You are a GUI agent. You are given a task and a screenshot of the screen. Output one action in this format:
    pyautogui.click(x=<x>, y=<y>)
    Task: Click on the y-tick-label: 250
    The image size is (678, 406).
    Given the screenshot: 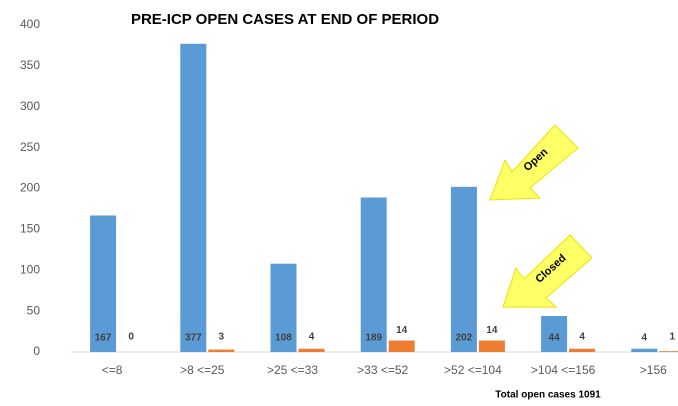 What is the action you would take?
    pyautogui.click(x=30, y=147)
    